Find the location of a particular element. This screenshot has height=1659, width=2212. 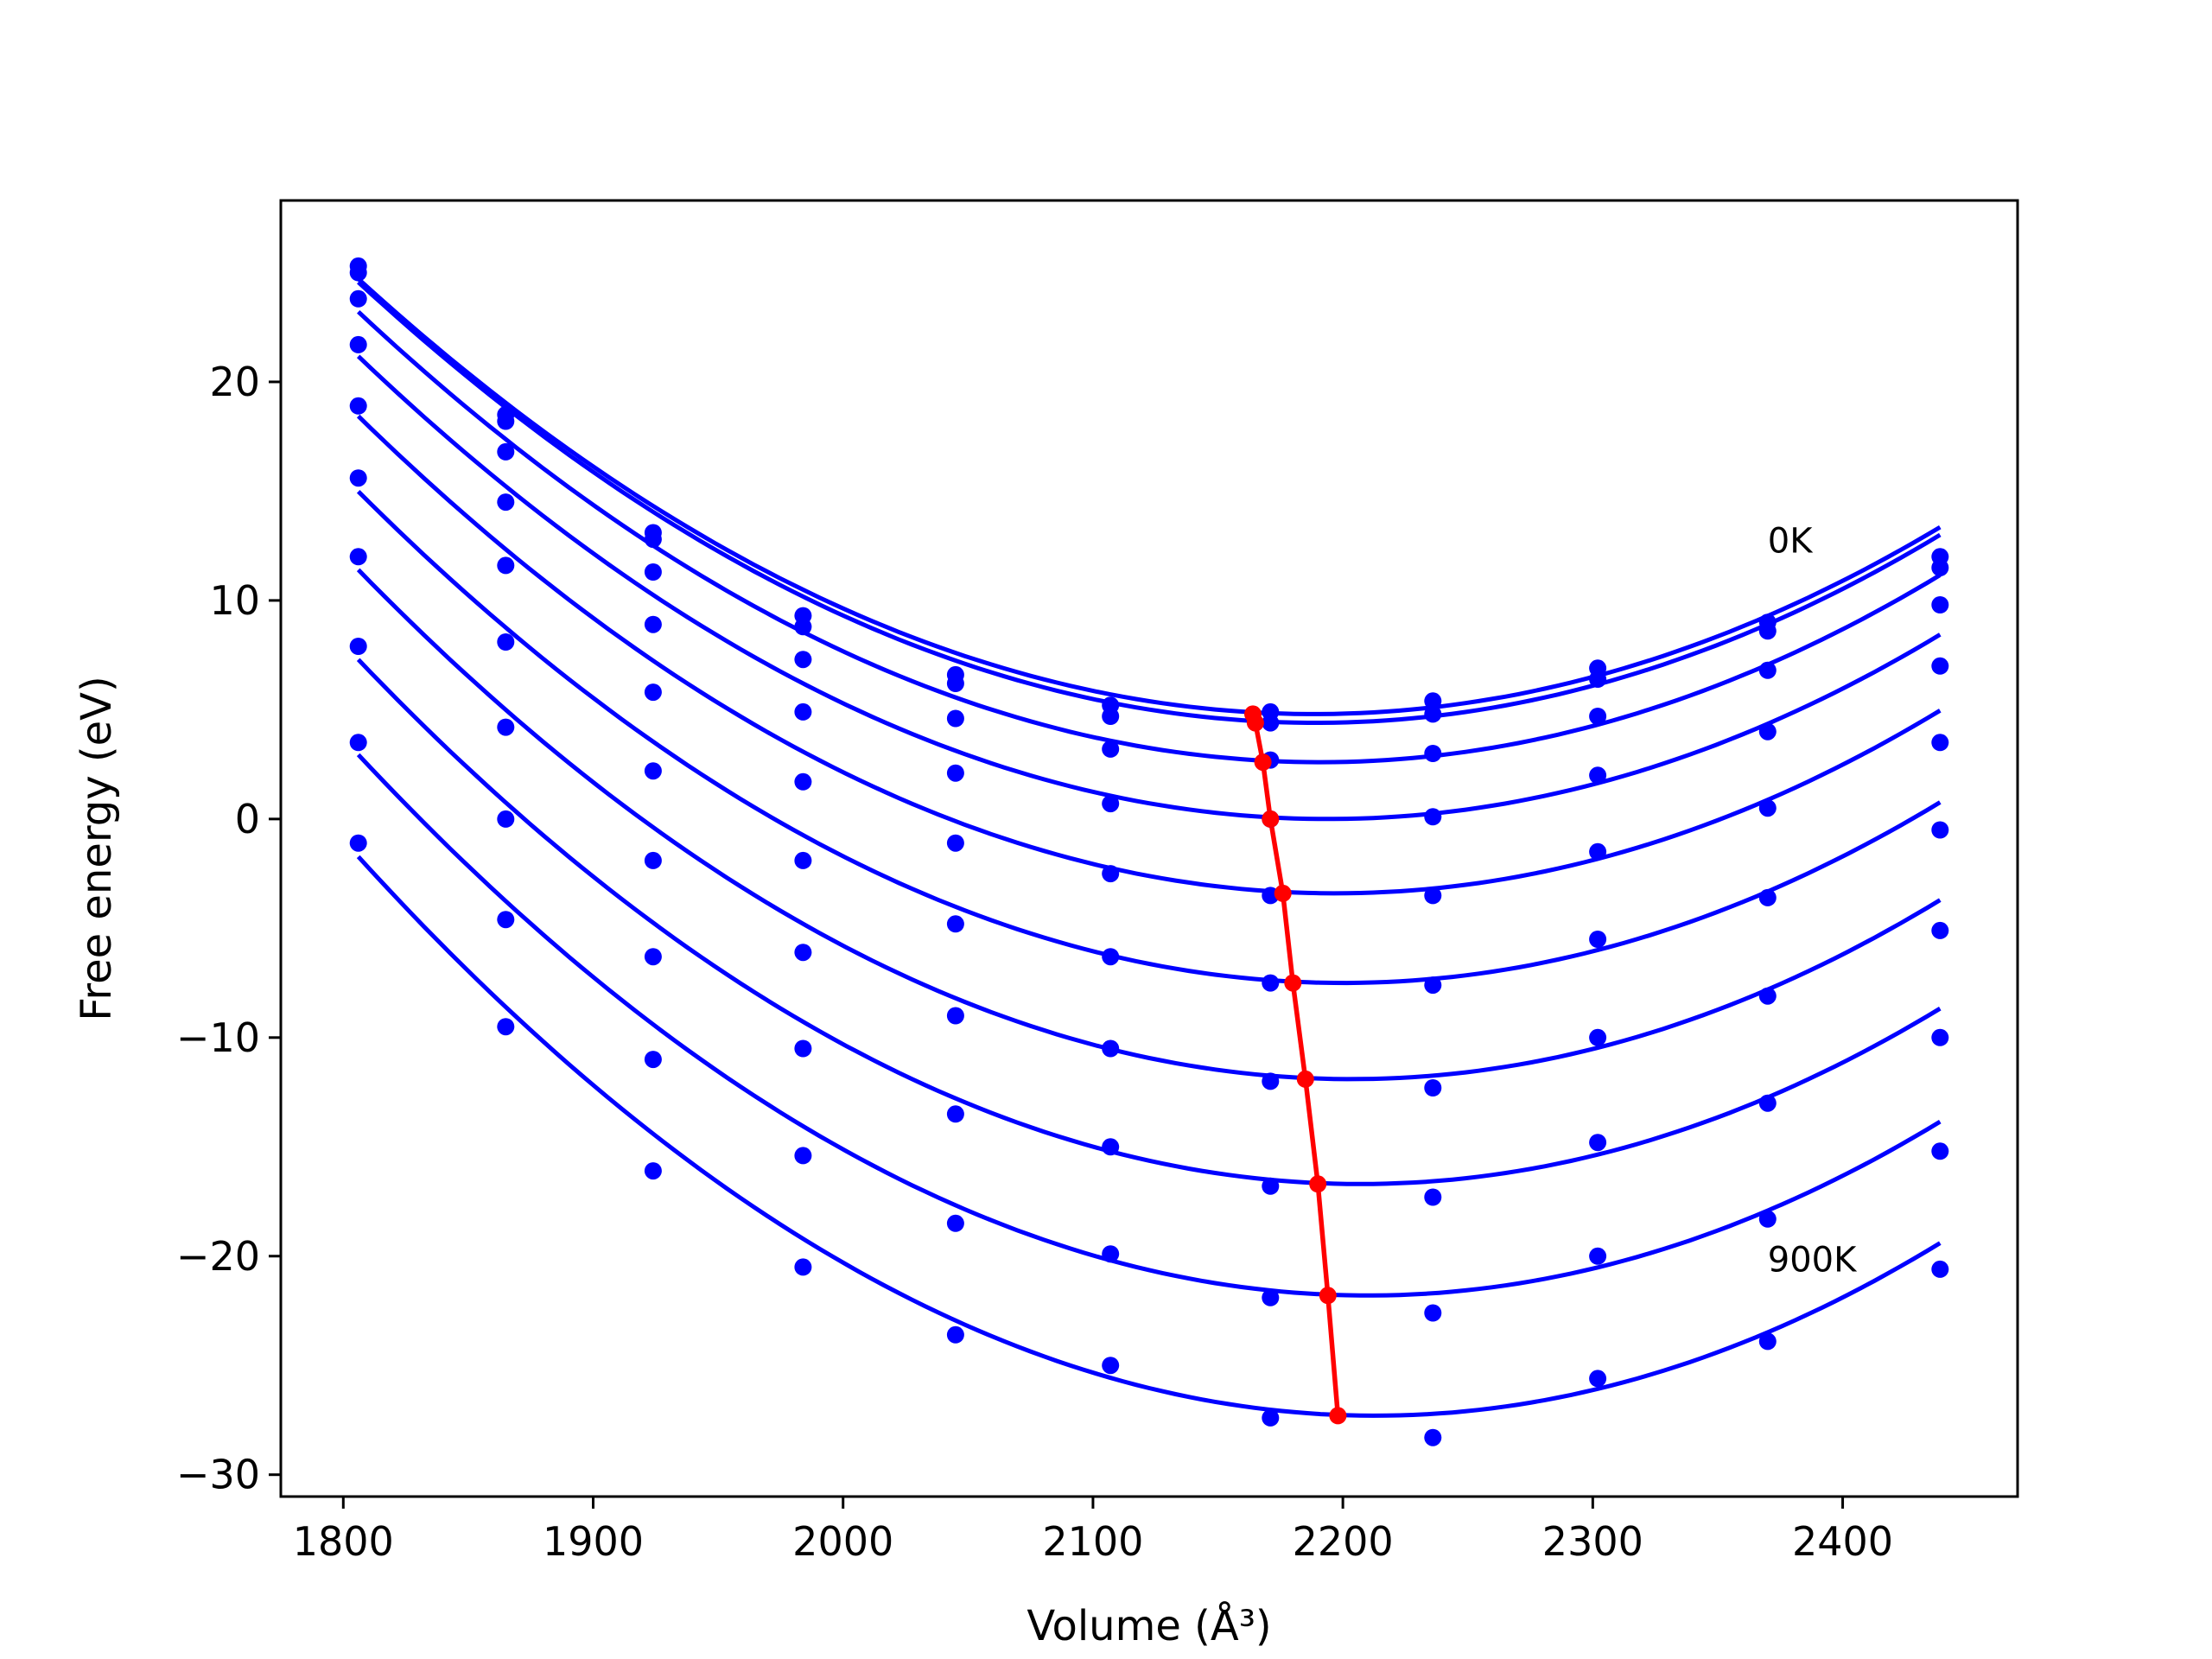

y-tick-label: −20 is located at coordinates (218, 1256).